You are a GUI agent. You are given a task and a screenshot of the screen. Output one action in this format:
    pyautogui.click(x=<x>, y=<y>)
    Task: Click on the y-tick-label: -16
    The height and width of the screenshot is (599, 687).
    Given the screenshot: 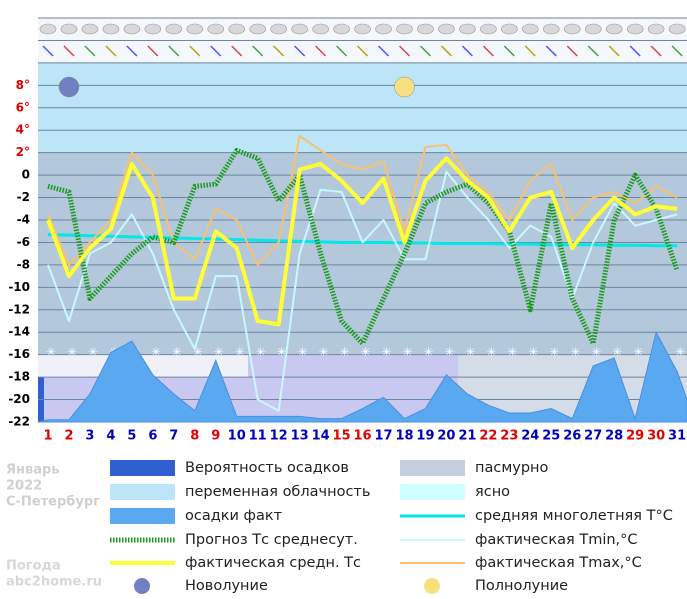 What is the action you would take?
    pyautogui.click(x=19, y=354)
    